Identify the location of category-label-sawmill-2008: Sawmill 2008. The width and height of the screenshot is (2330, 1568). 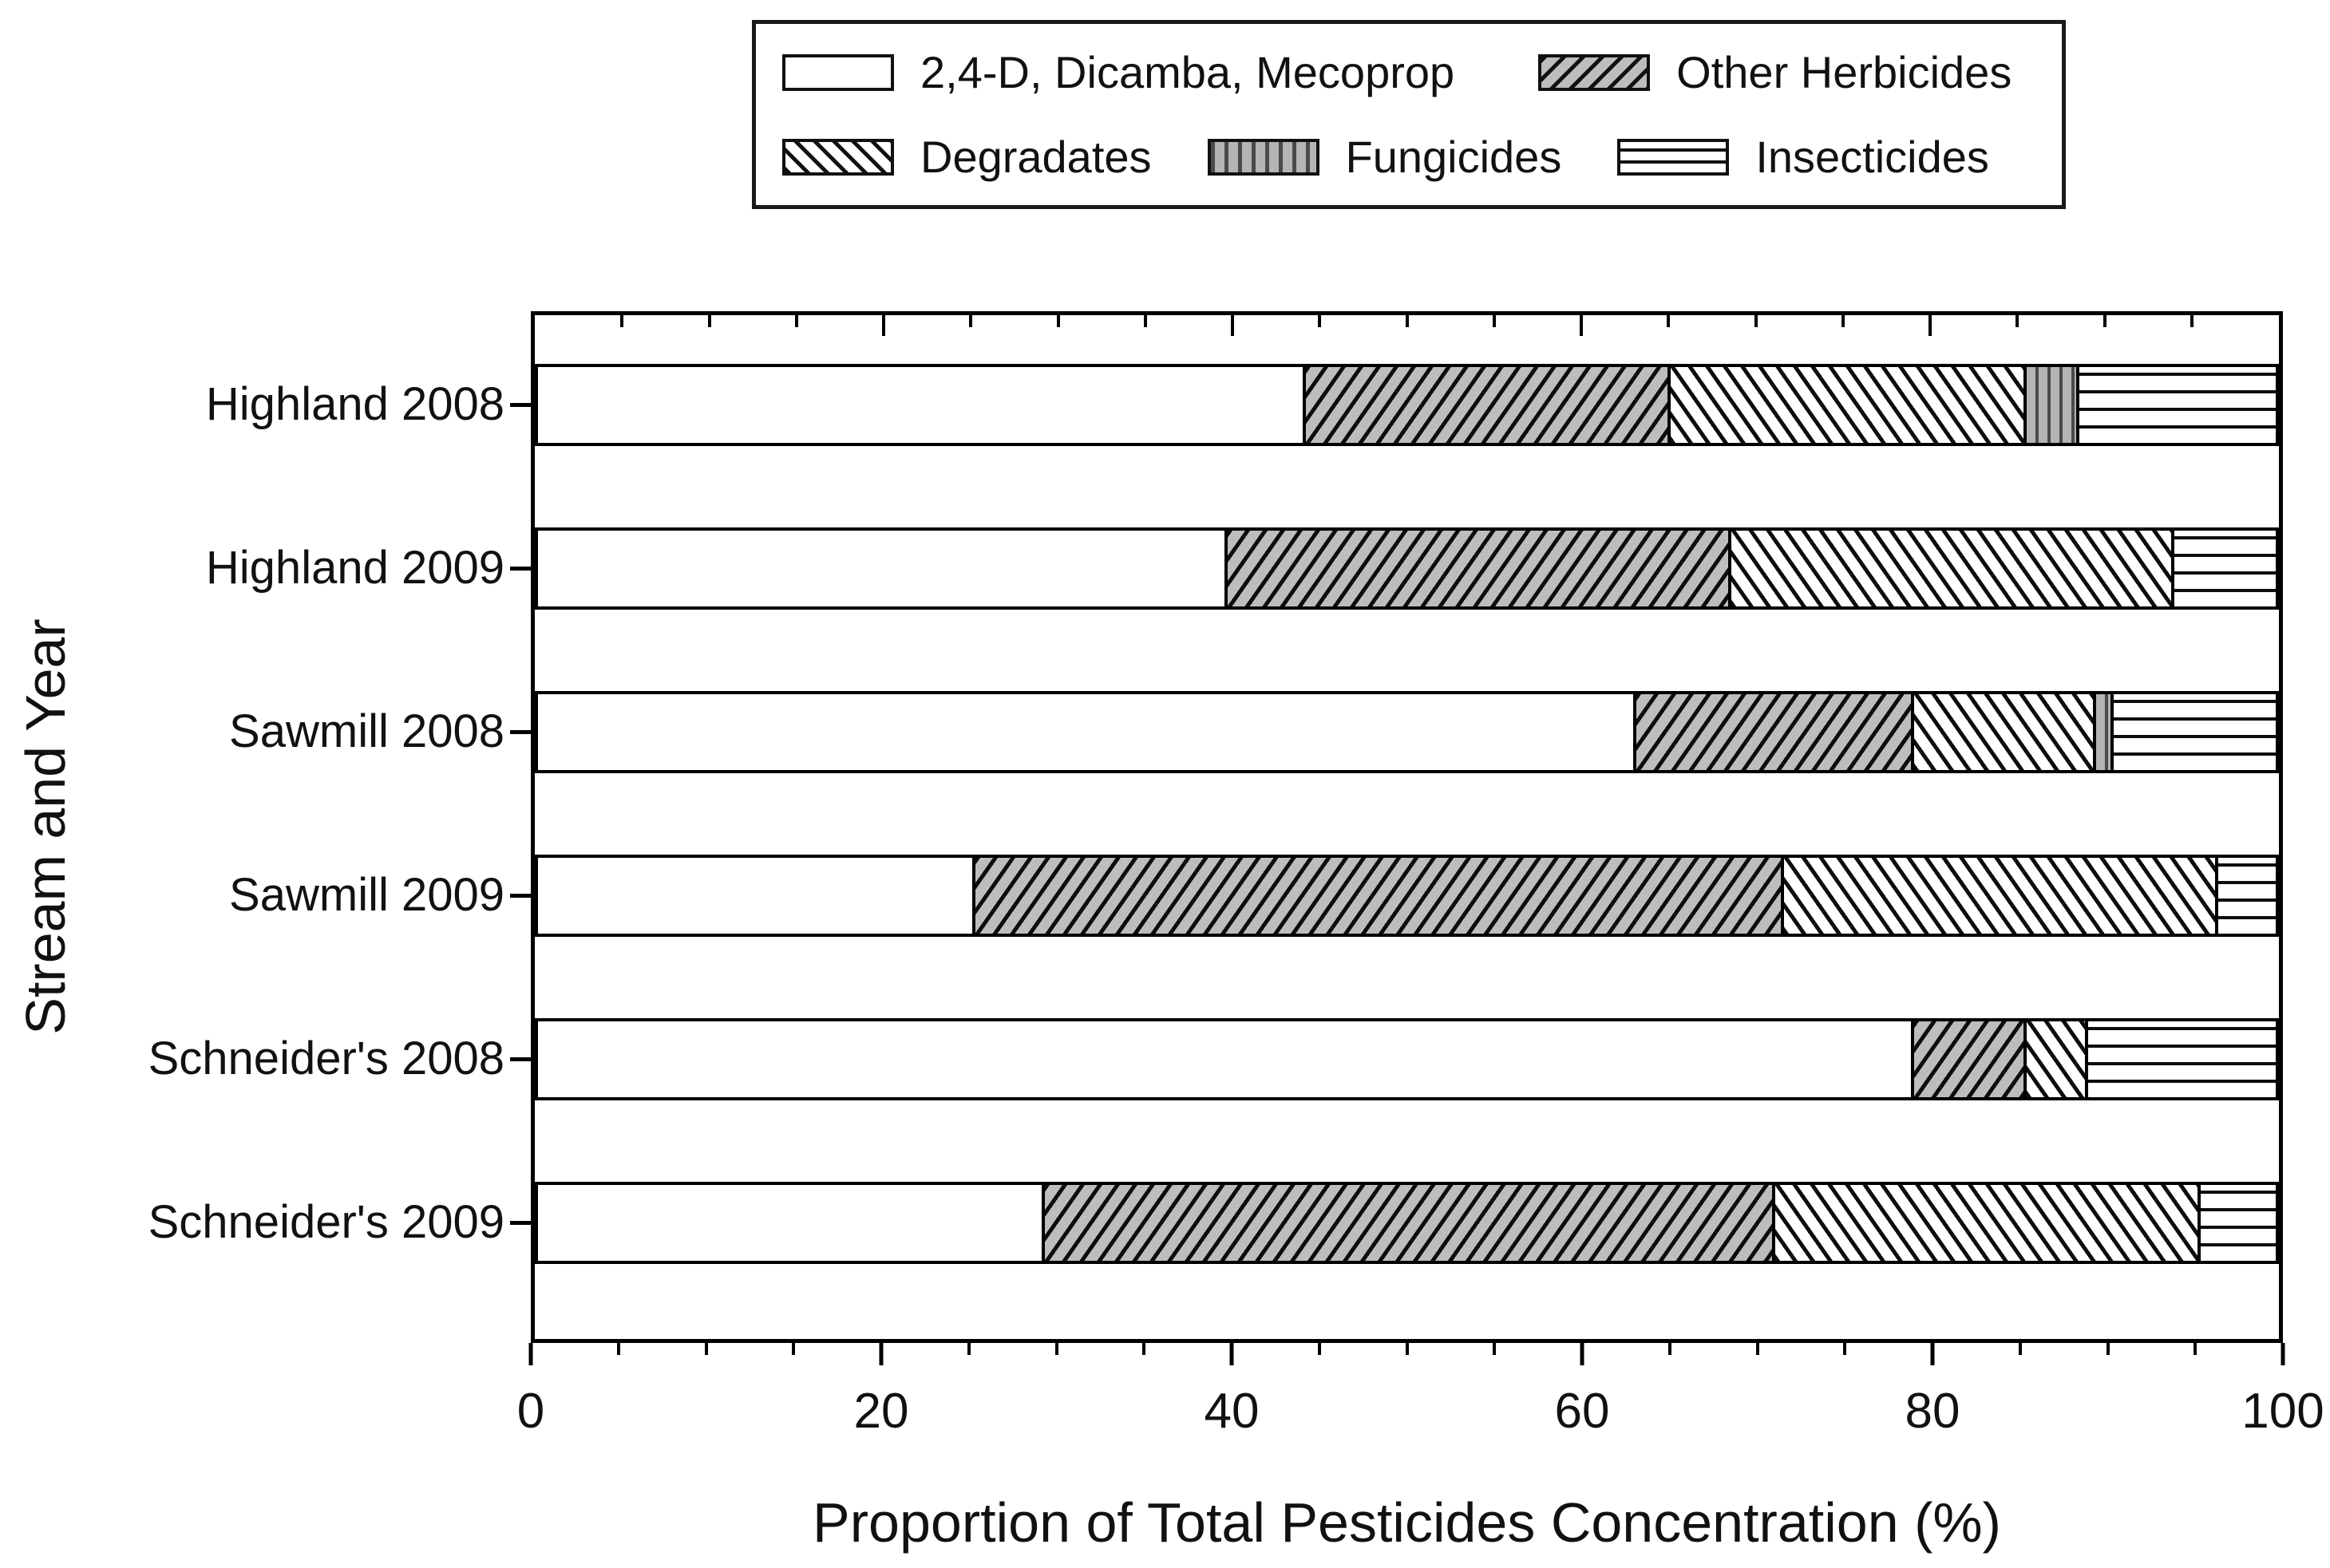
(366, 731).